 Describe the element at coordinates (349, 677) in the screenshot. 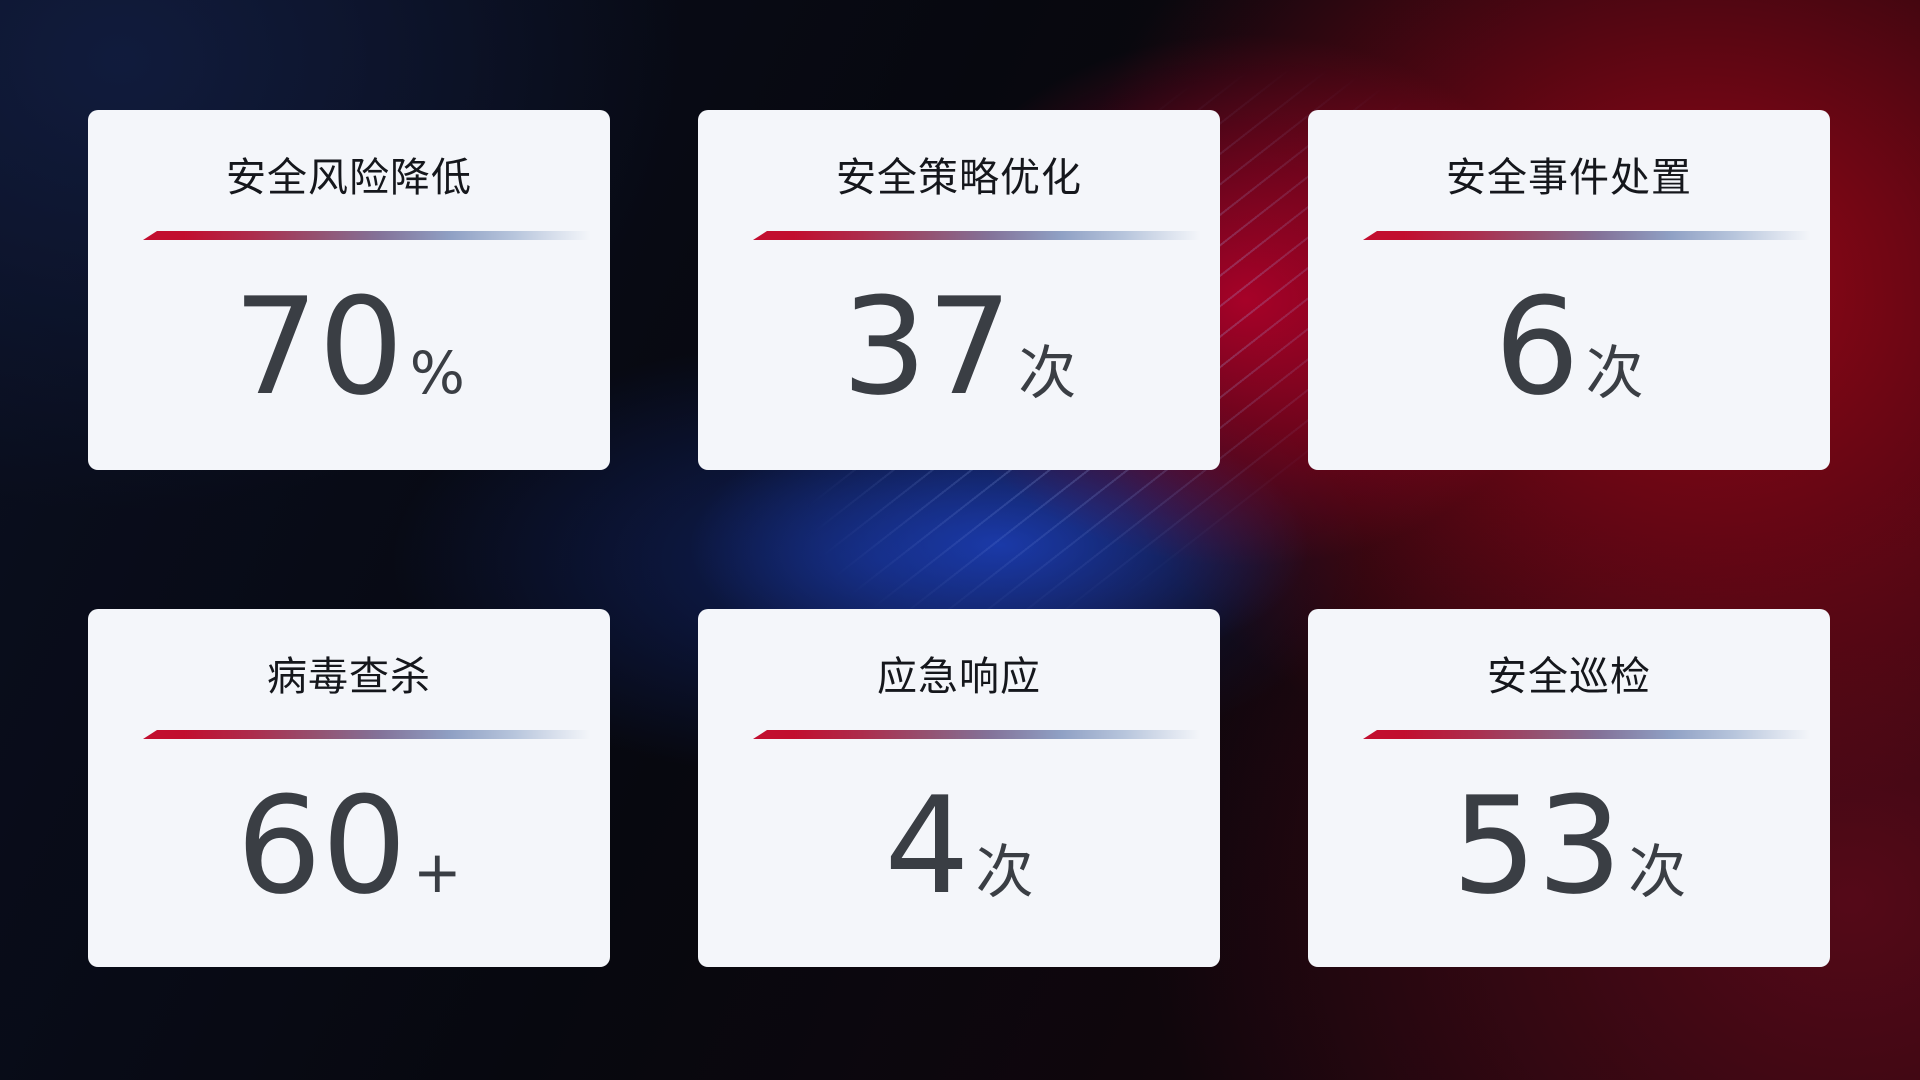

I see `card-title: 病毒查杀` at that location.